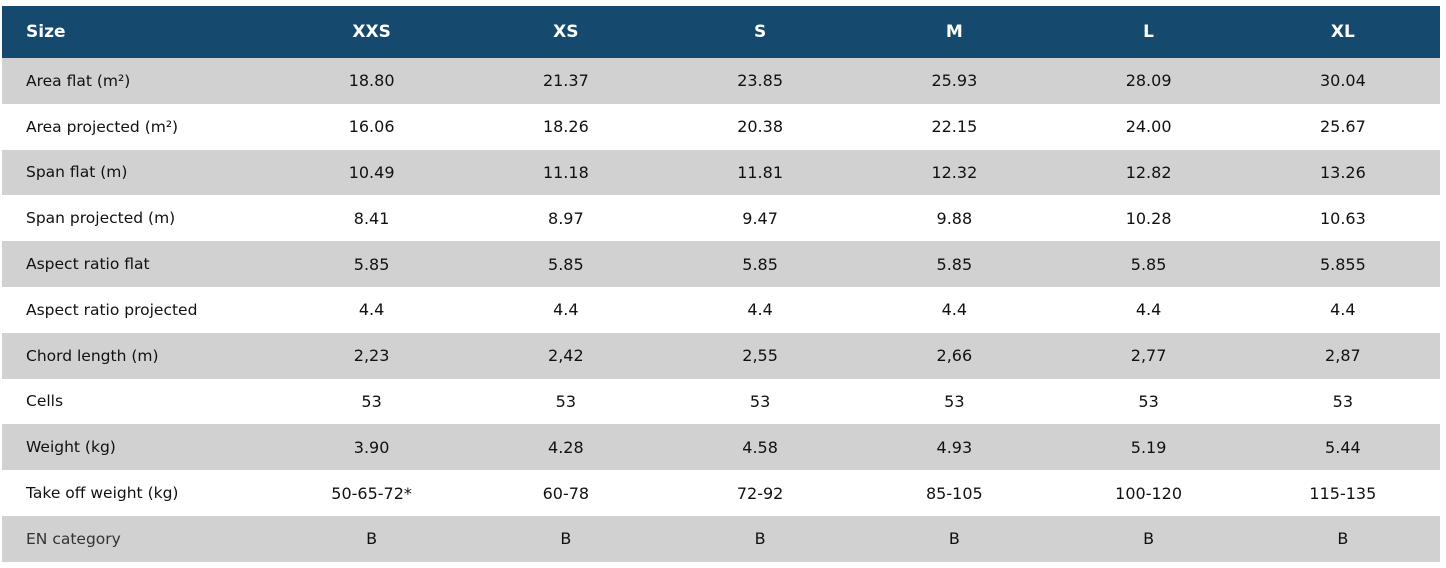 The width and height of the screenshot is (1446, 568). What do you see at coordinates (371, 81) in the screenshot?
I see `table-cell: 18.80` at bounding box center [371, 81].